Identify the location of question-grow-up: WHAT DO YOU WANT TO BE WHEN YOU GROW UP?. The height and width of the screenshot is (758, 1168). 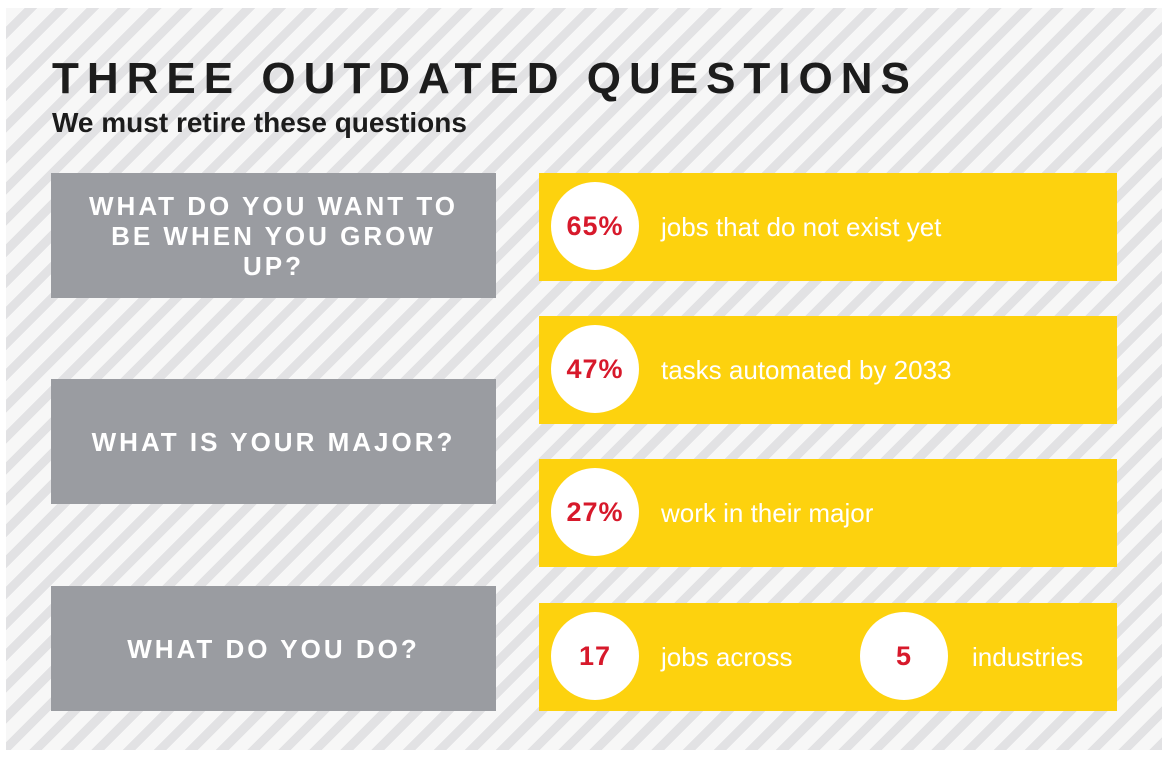
(273, 235).